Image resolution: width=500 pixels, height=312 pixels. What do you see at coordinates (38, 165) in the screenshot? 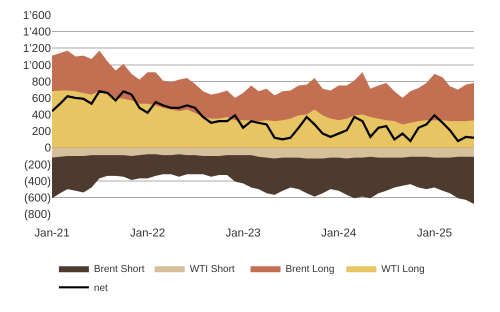
I see `y-tick-label: (200)` at bounding box center [38, 165].